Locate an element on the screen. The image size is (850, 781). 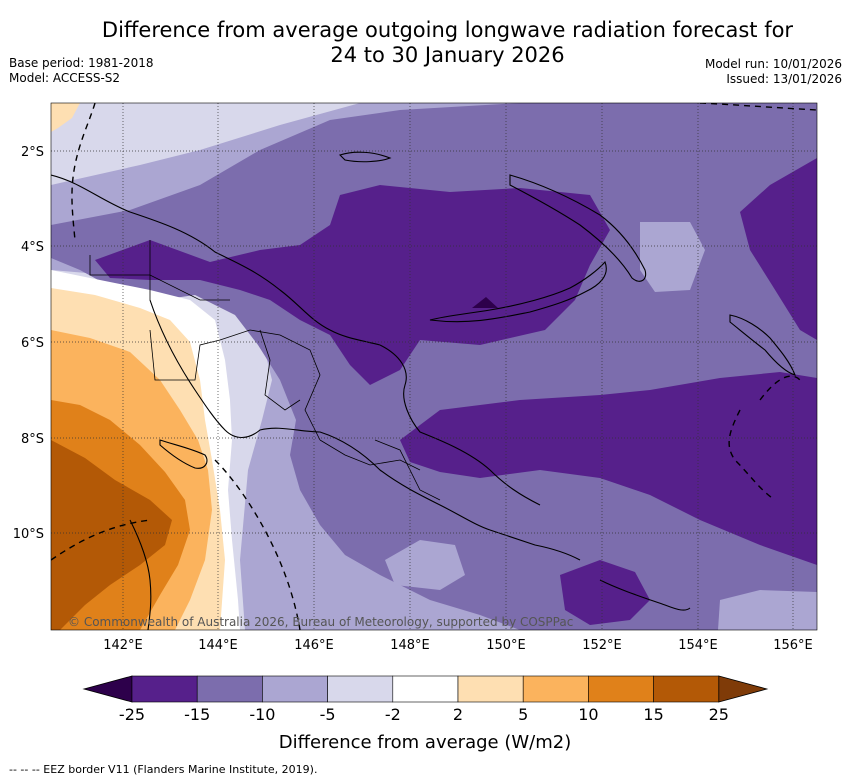
colorbar-tick-label: -5 is located at coordinates (328, 714).